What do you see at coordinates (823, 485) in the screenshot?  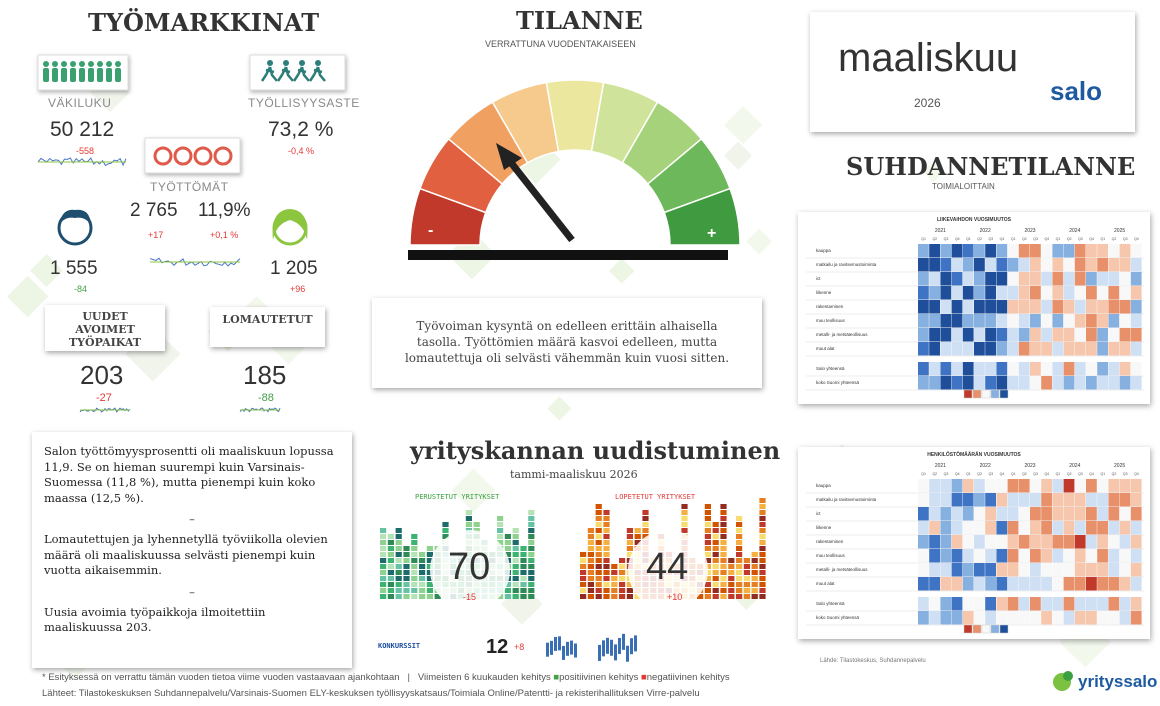 I see `row-label: kauppa` at bounding box center [823, 485].